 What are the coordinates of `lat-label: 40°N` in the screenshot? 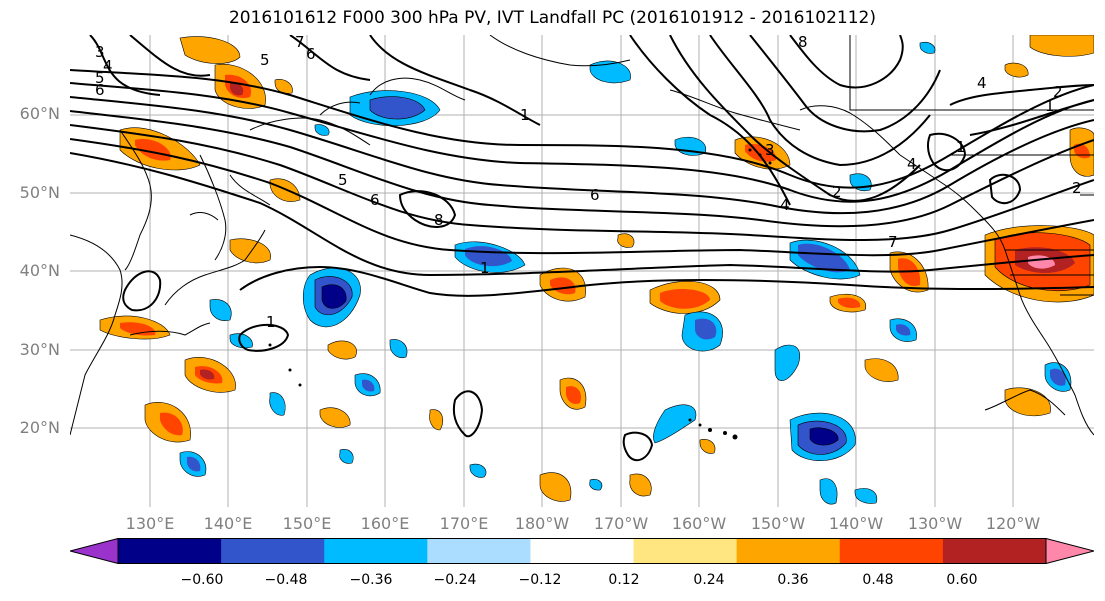 It's located at (39, 270).